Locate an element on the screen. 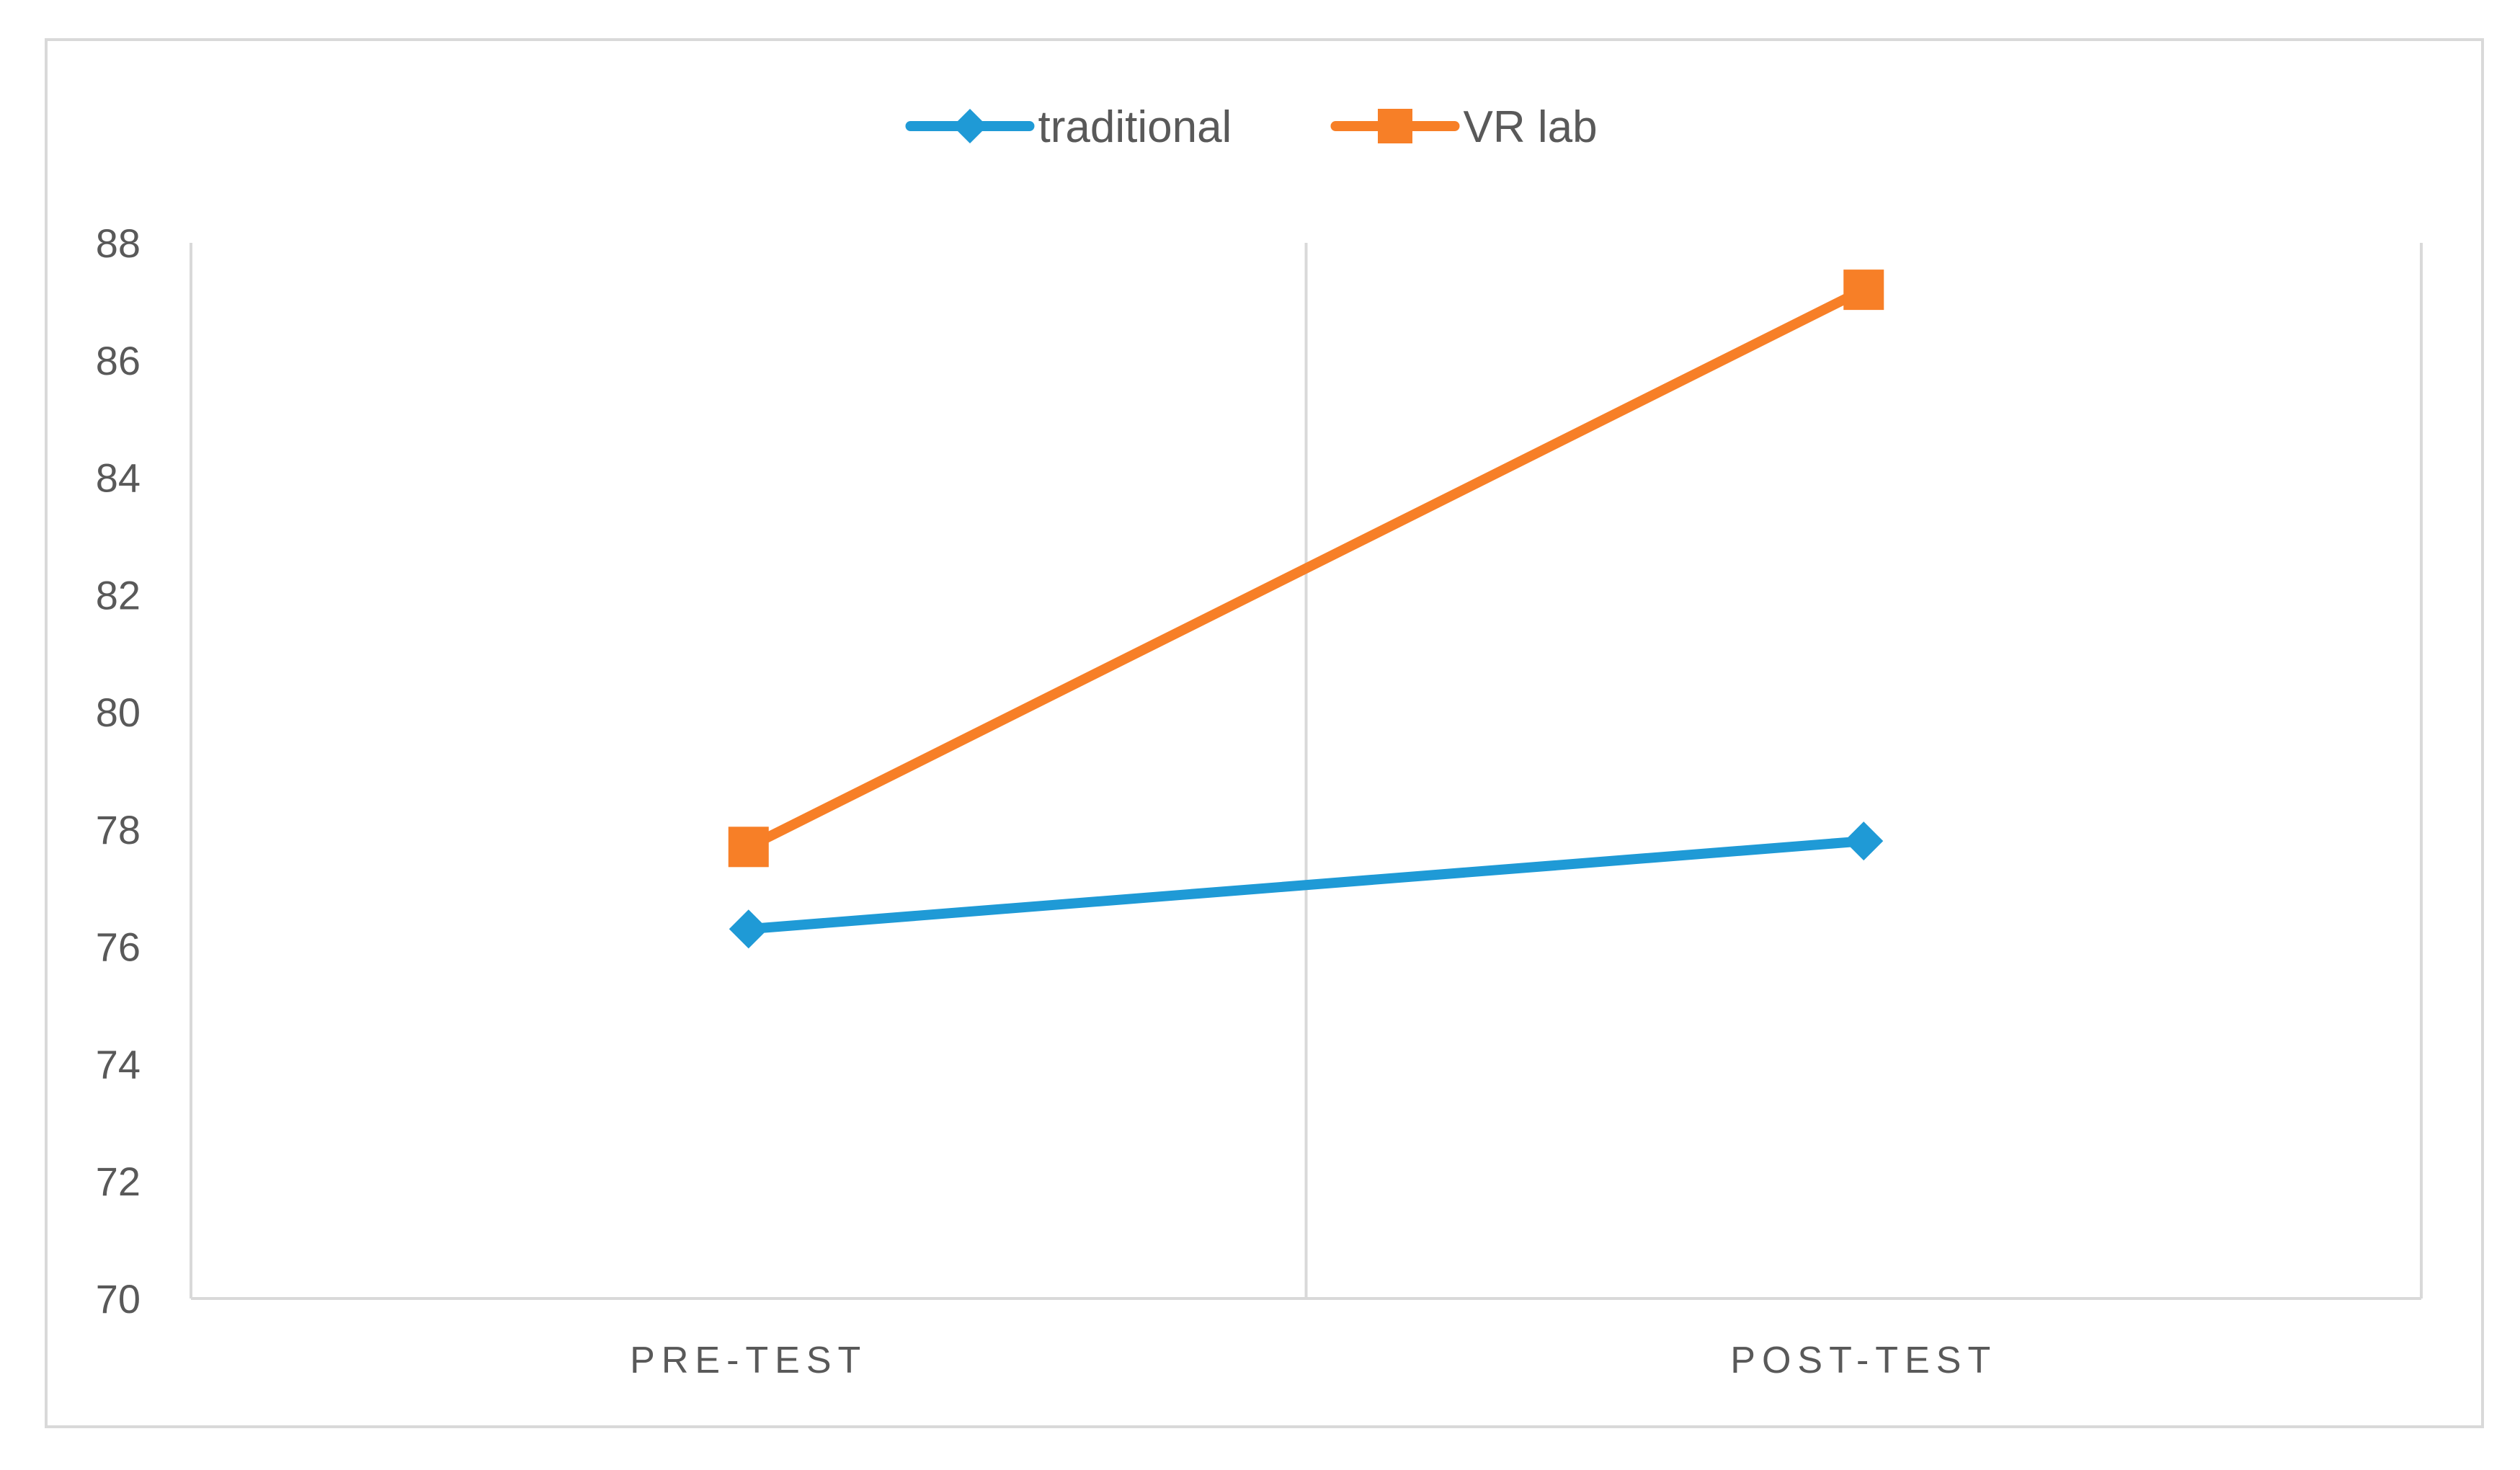  series-line is located at coordinates (1306, 885).